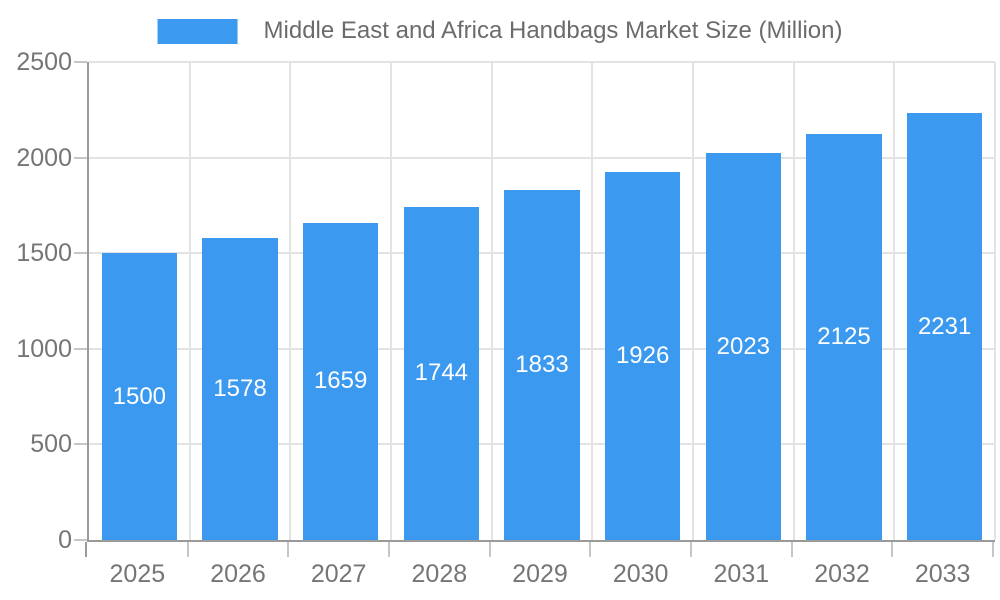 This screenshot has width=1000, height=600. What do you see at coordinates (44, 157) in the screenshot?
I see `y-tick-label-2000: 2000` at bounding box center [44, 157].